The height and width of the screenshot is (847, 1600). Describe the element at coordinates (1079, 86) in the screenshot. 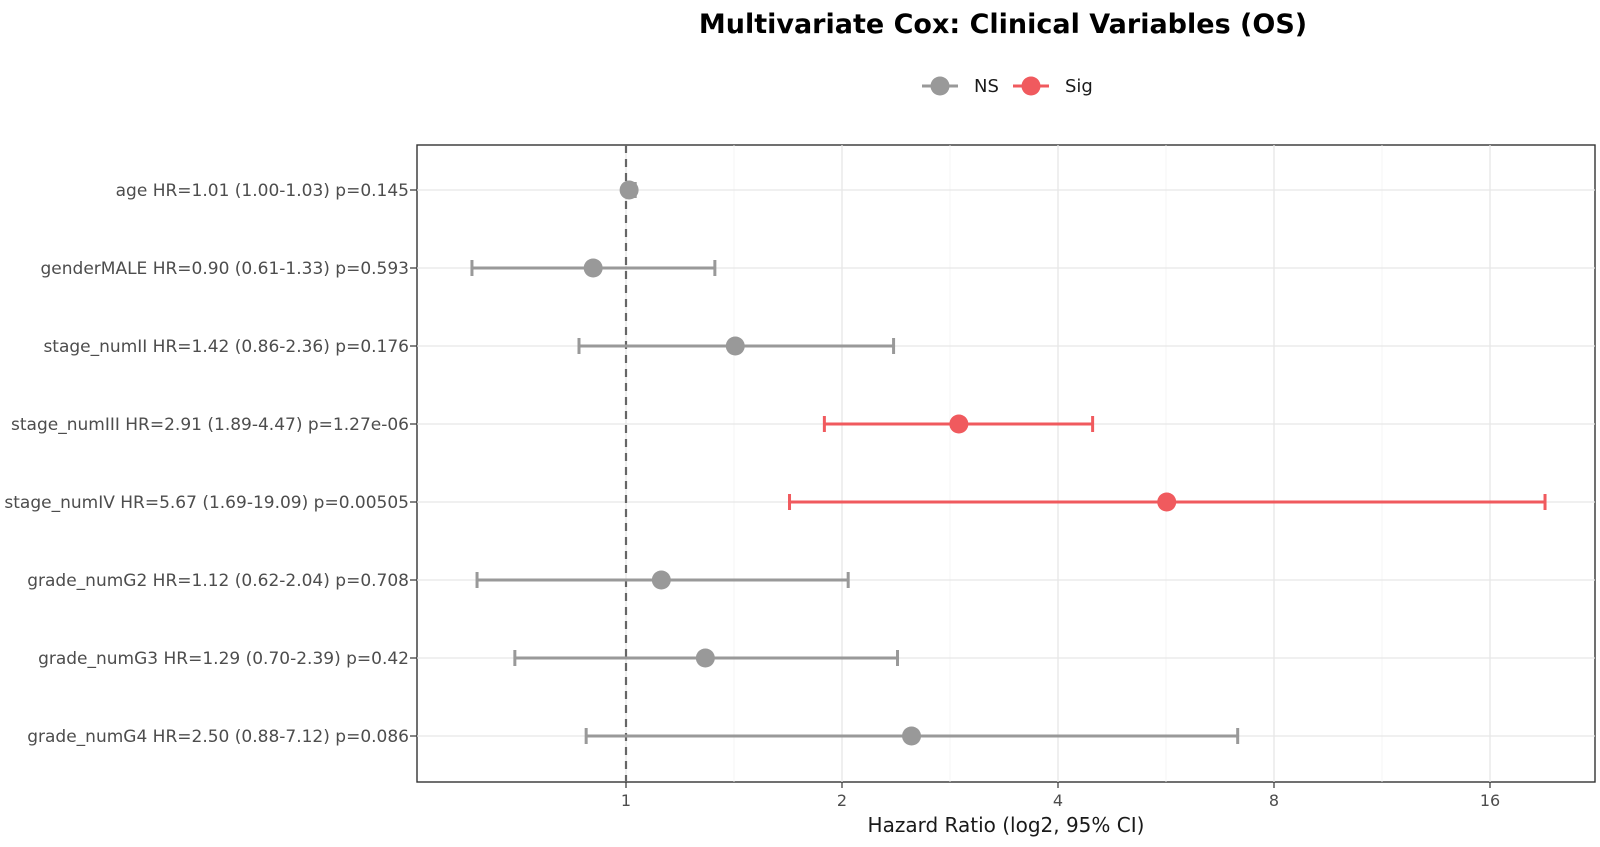

I see `legend-label: Sig` at that location.